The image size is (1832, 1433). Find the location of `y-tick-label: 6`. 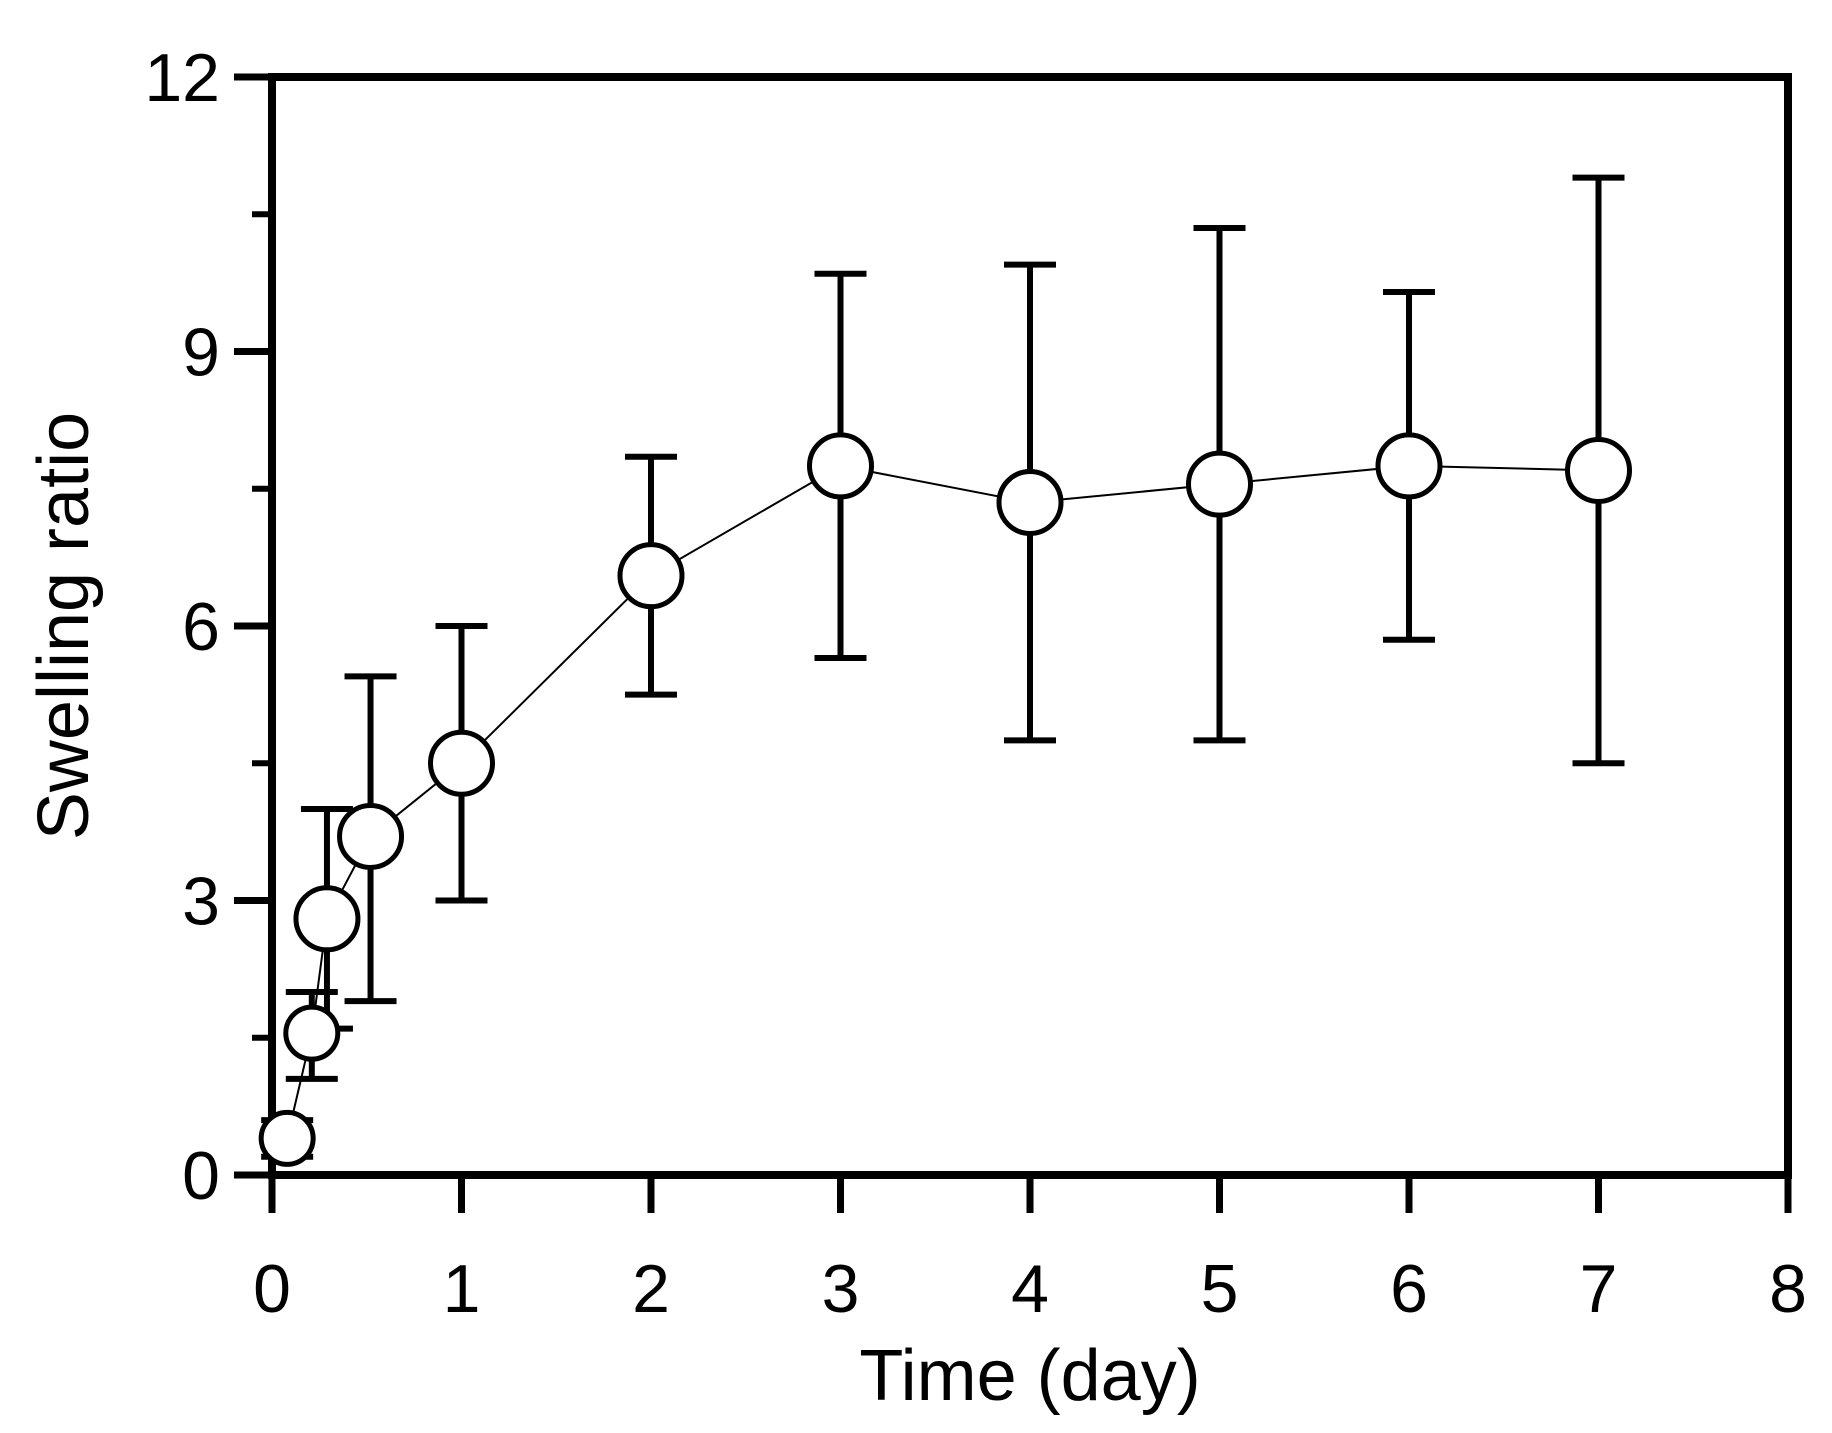

y-tick-label: 6 is located at coordinates (201, 627).